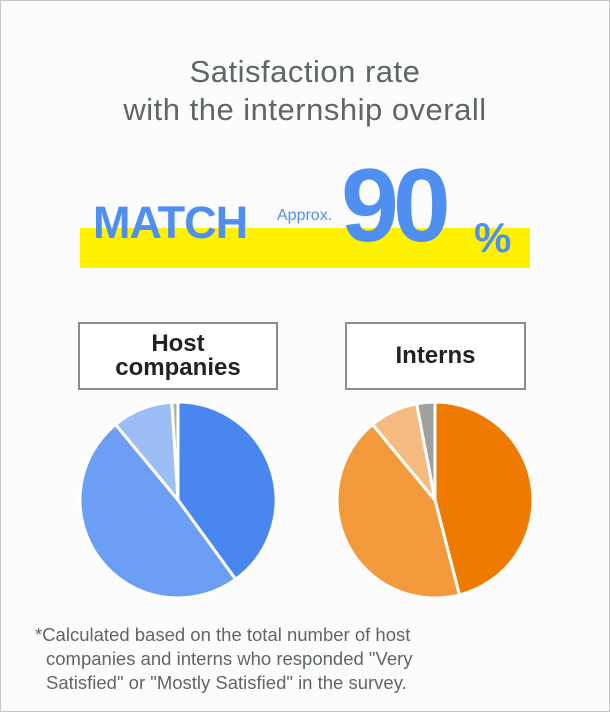  Describe the element at coordinates (178, 343) in the screenshot. I see `host-label-line-1: Host` at that location.